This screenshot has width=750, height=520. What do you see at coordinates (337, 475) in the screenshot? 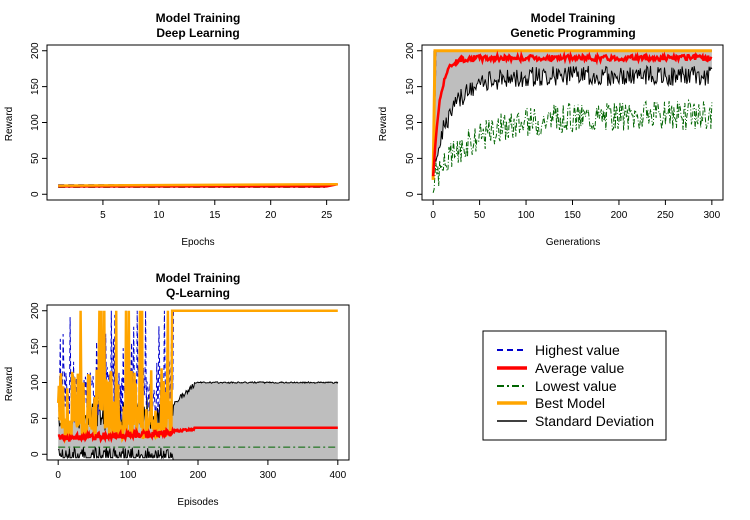
I see `x-tick-label: 400` at bounding box center [337, 475].